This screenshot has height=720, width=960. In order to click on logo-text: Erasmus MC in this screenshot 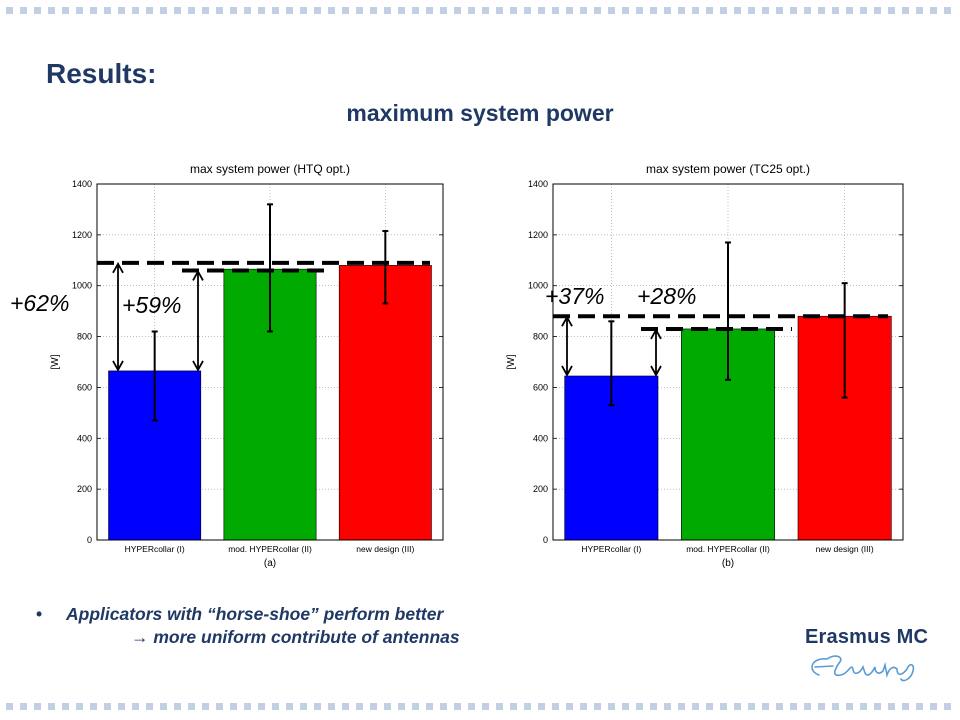, I will do `click(867, 637)`.